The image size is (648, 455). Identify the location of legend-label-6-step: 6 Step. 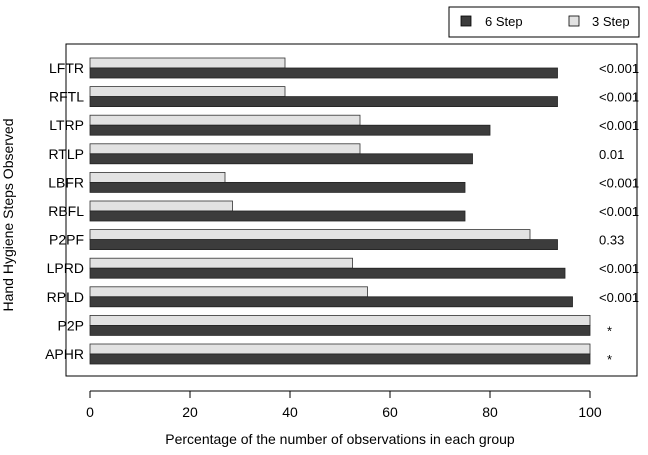
(504, 21).